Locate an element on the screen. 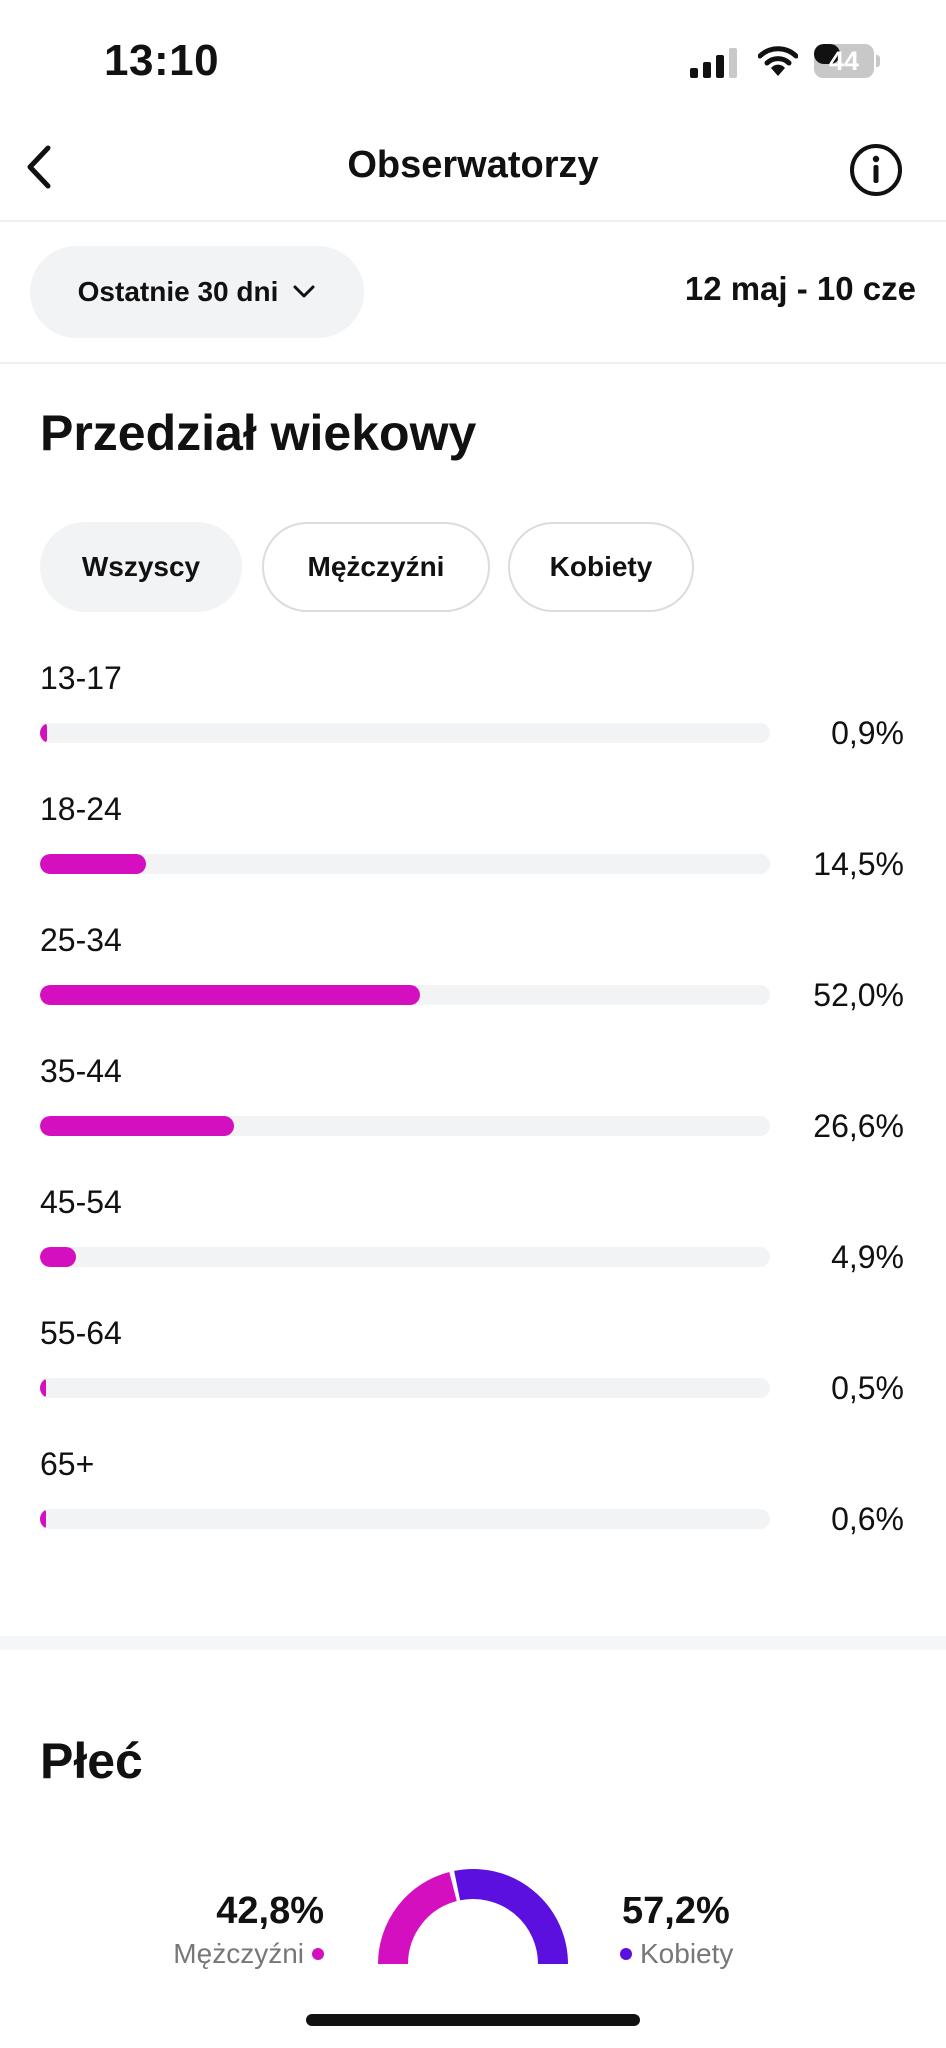 The width and height of the screenshot is (946, 2048). women-percent: 57,2% is located at coordinates (676, 1911).